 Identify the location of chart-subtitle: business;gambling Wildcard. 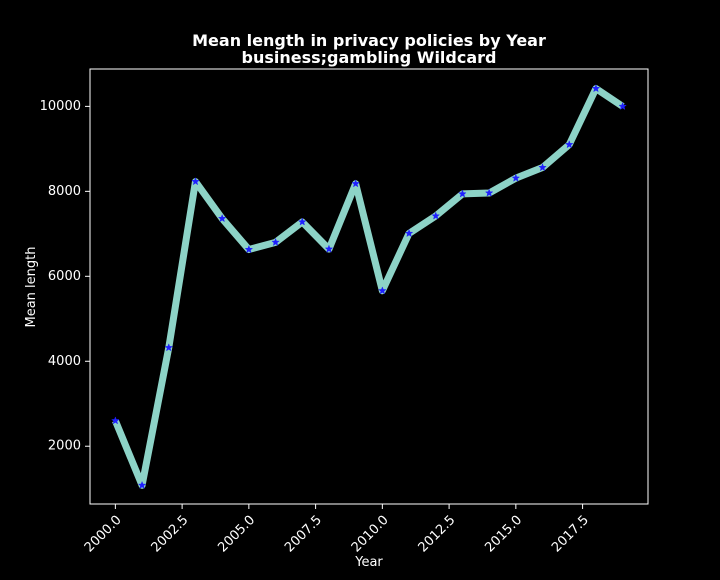
(369, 57).